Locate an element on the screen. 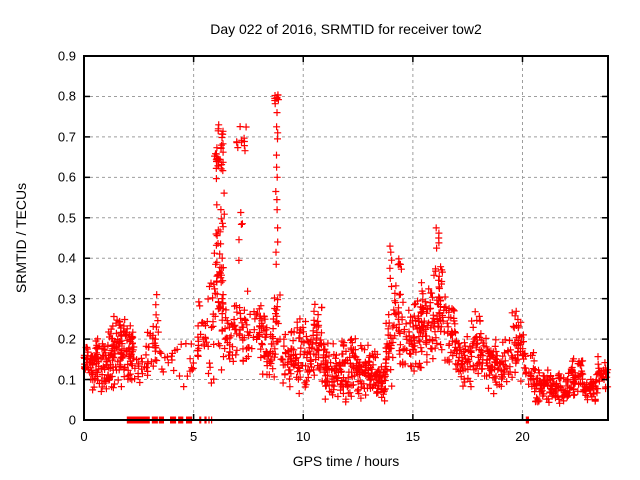  y-tick-label: 0.4 is located at coordinates (66, 258).